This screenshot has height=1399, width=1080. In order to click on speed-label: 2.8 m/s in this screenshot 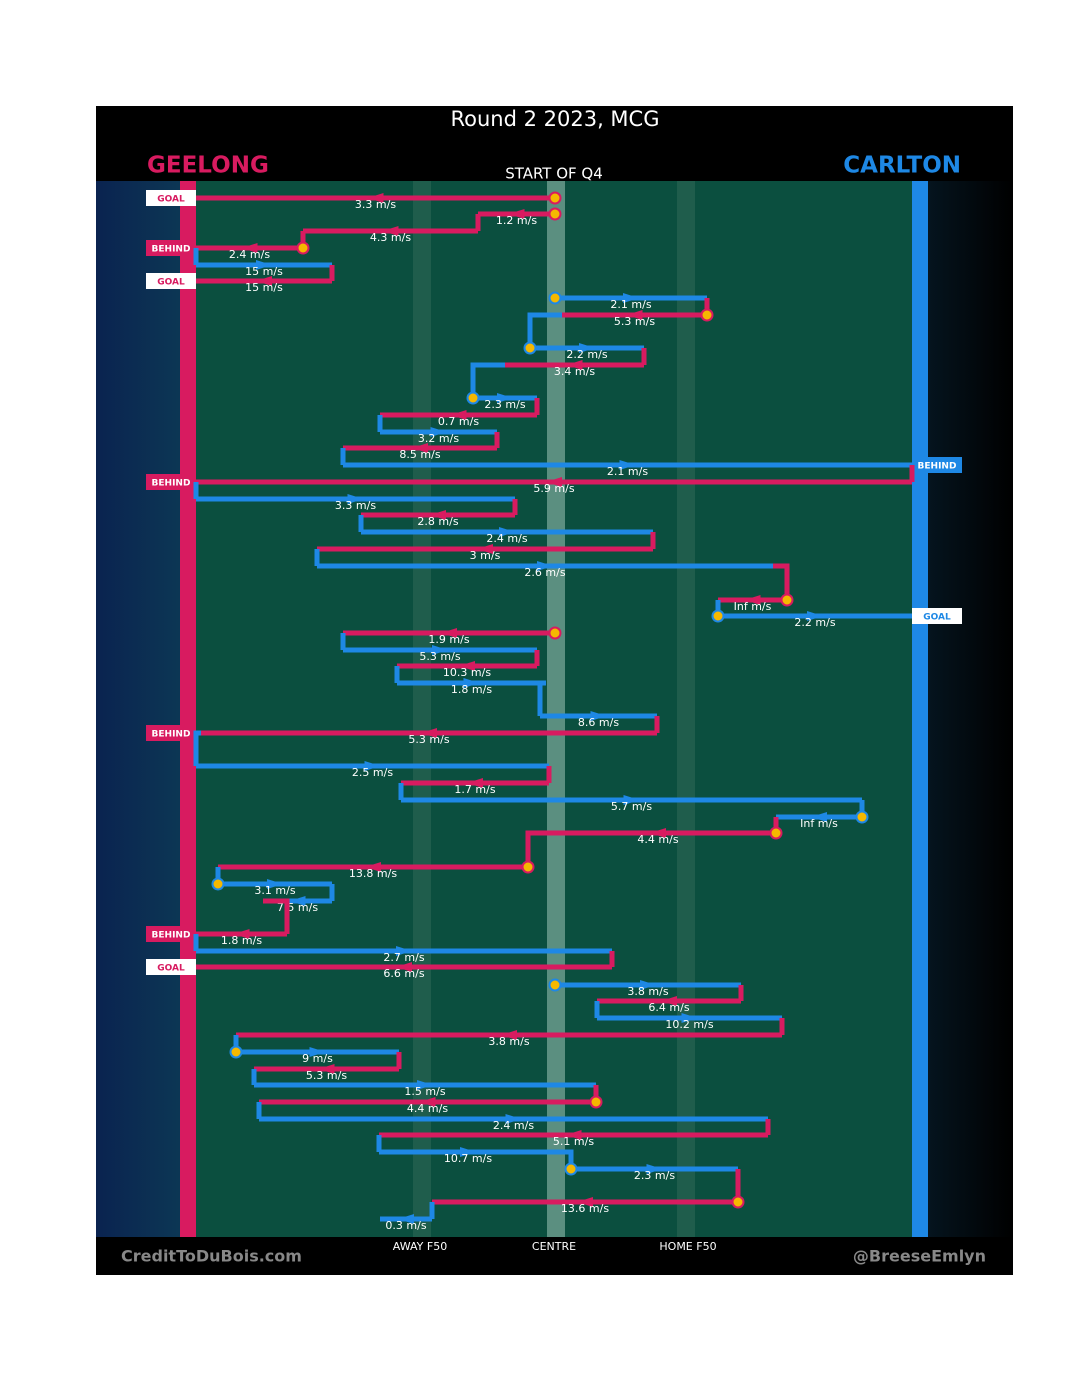, I will do `click(437, 521)`.